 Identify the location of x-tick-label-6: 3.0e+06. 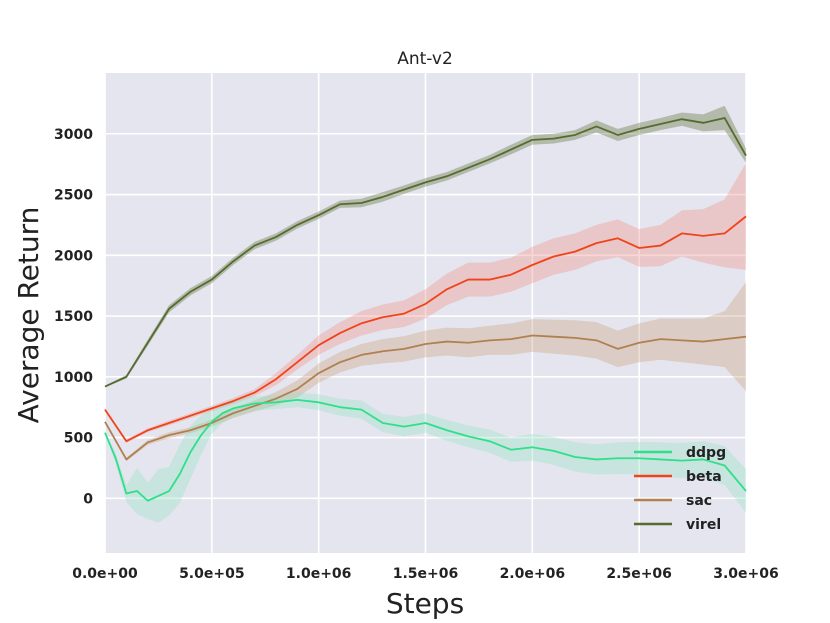
(746, 574).